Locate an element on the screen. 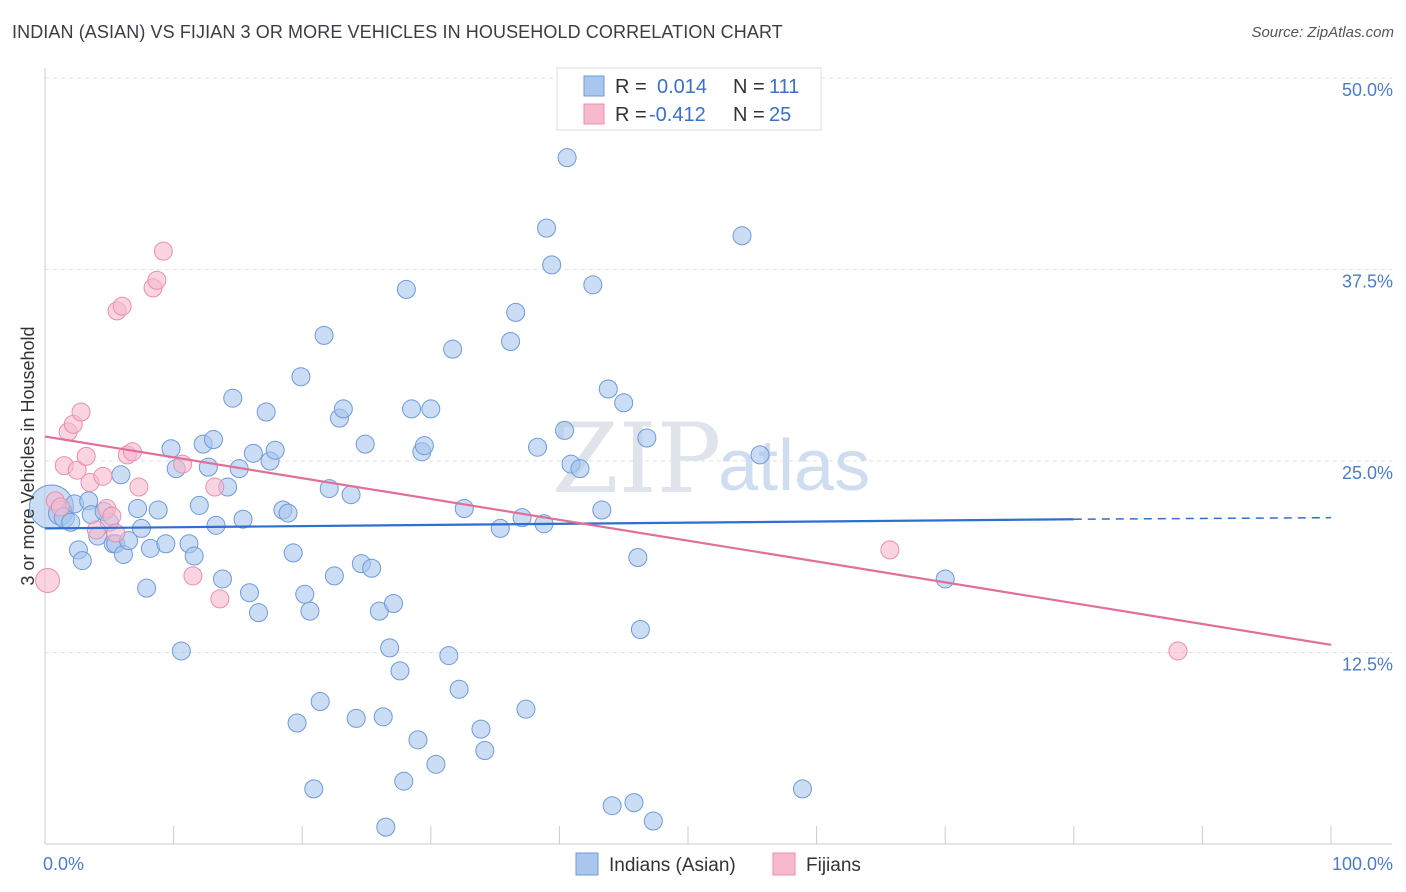 The height and width of the screenshot is (892, 1406). legend-r-label-fijians: R = is located at coordinates (631, 115).